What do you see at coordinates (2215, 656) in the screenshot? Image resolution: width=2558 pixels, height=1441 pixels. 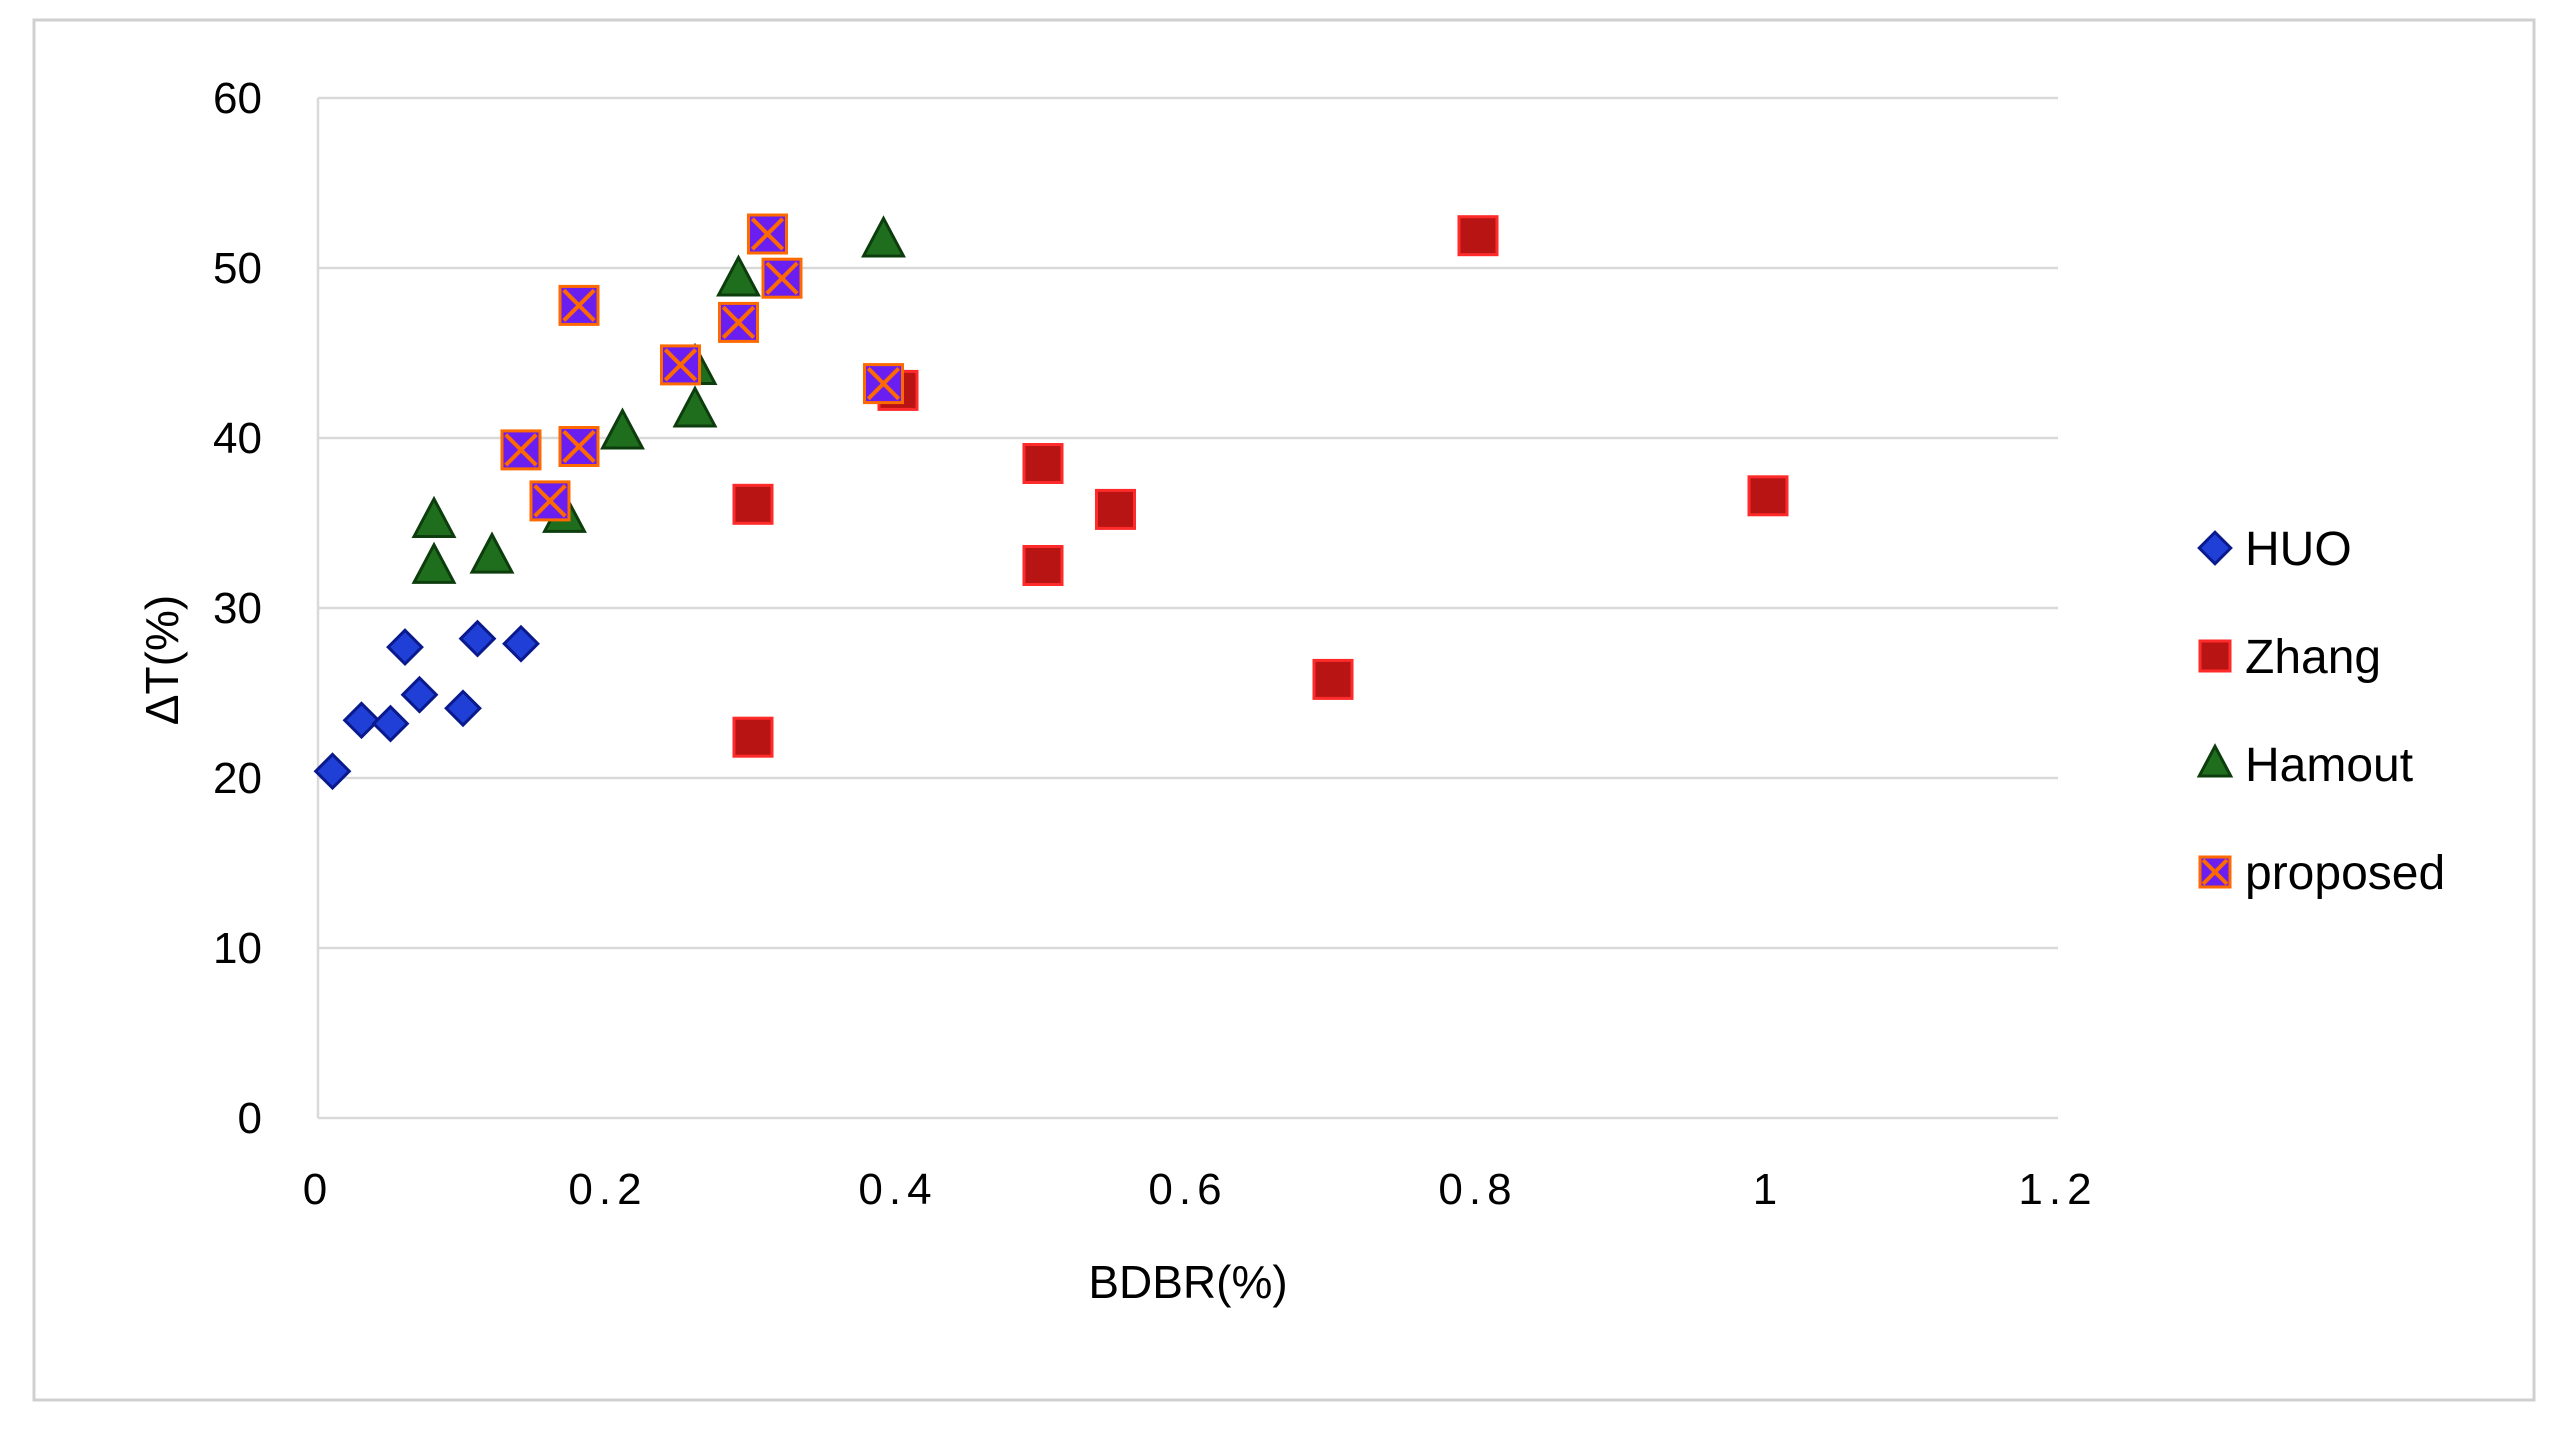 I see `legend-marker-zhang` at bounding box center [2215, 656].